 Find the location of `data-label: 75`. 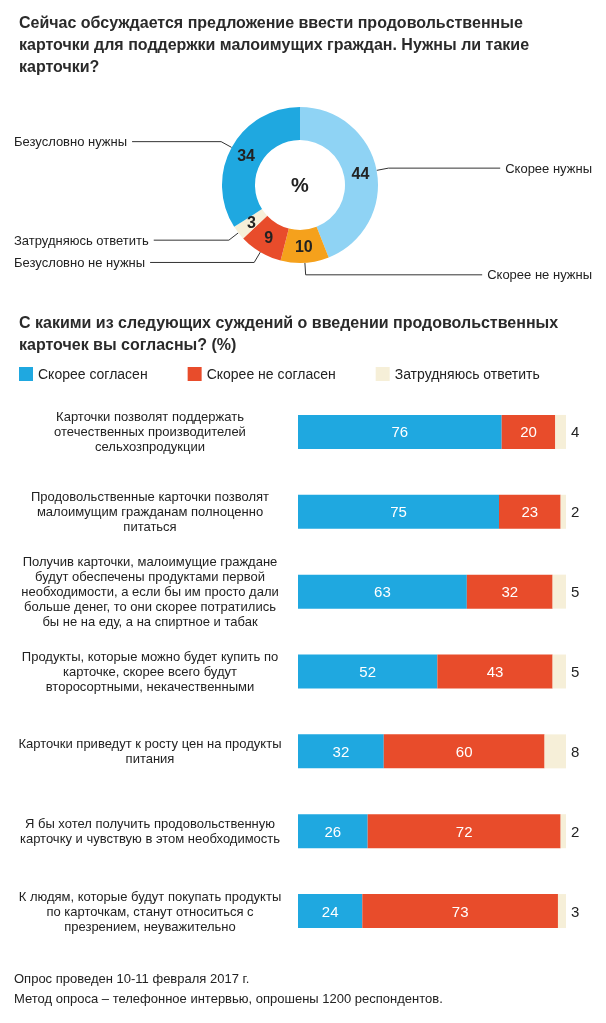

data-label: 75 is located at coordinates (398, 512).